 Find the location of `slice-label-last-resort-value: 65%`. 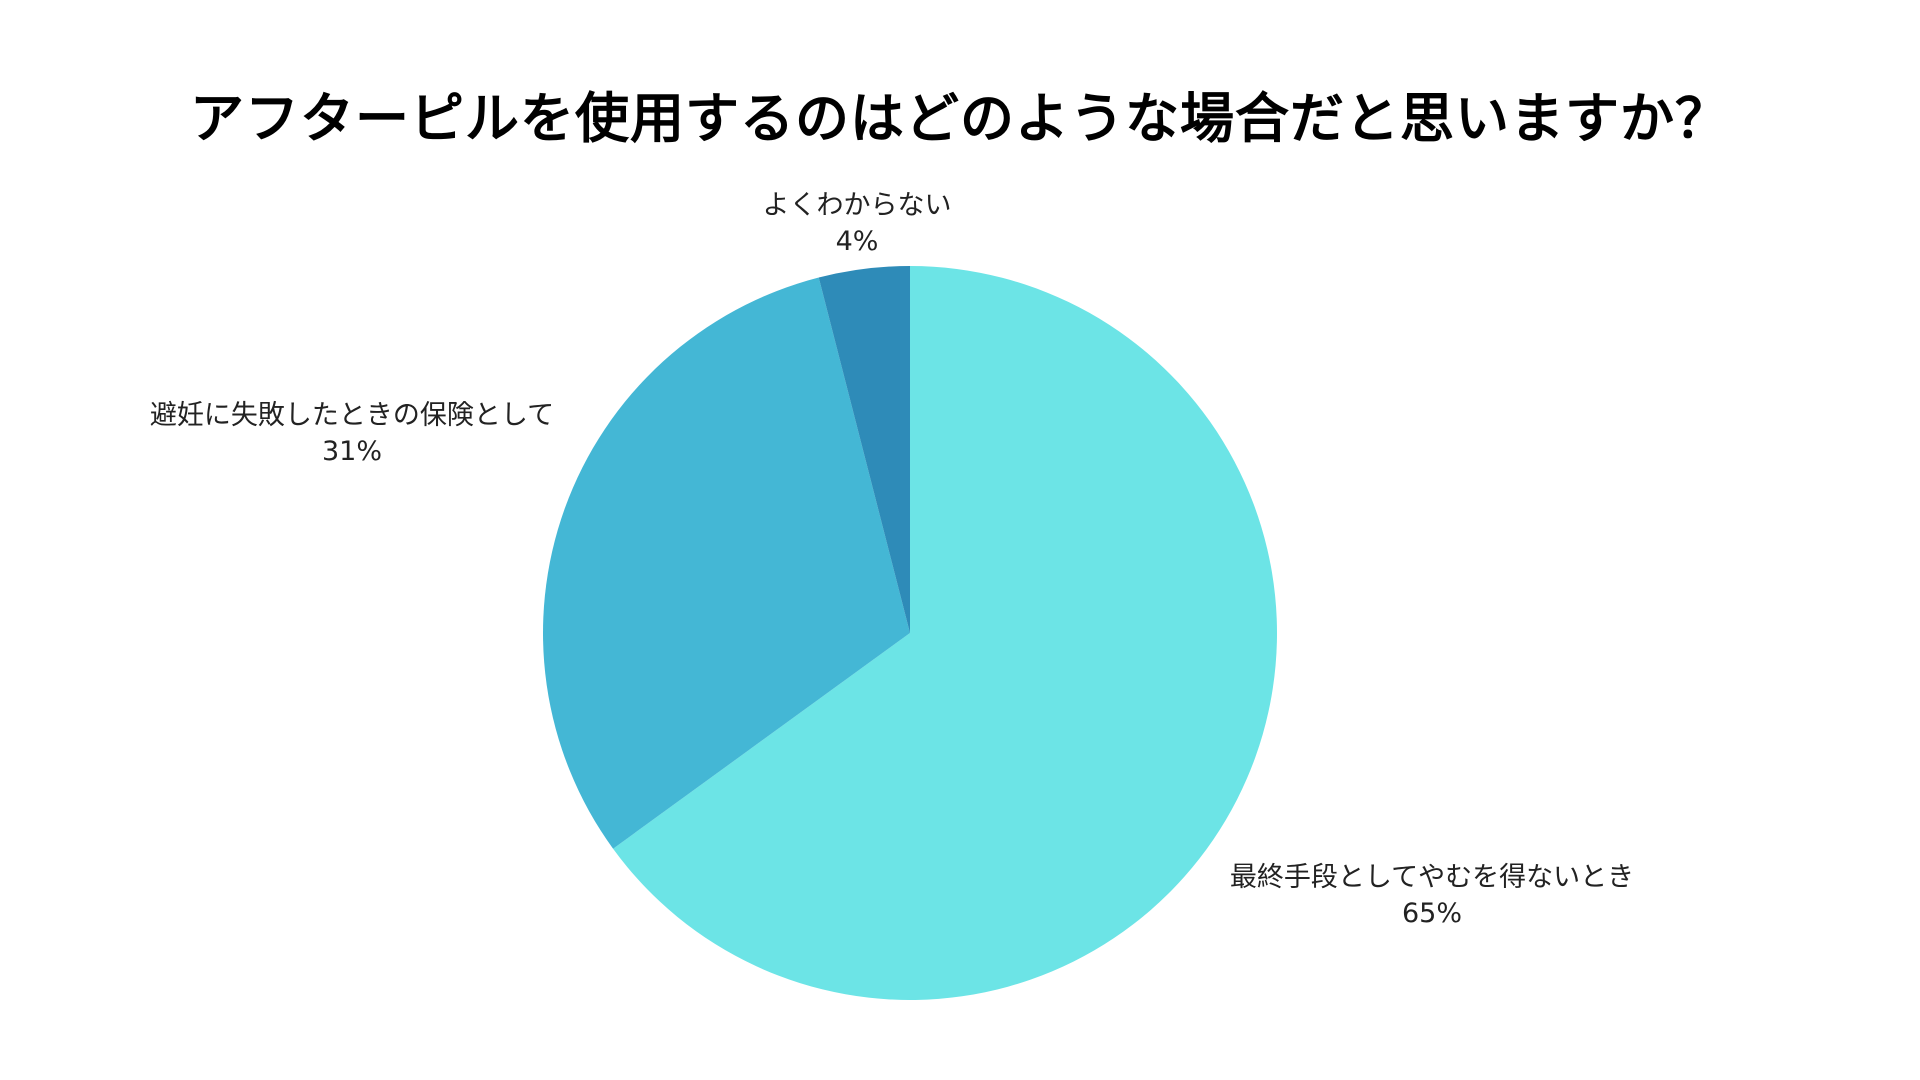

slice-label-last-resort-value: 65% is located at coordinates (1432, 913).